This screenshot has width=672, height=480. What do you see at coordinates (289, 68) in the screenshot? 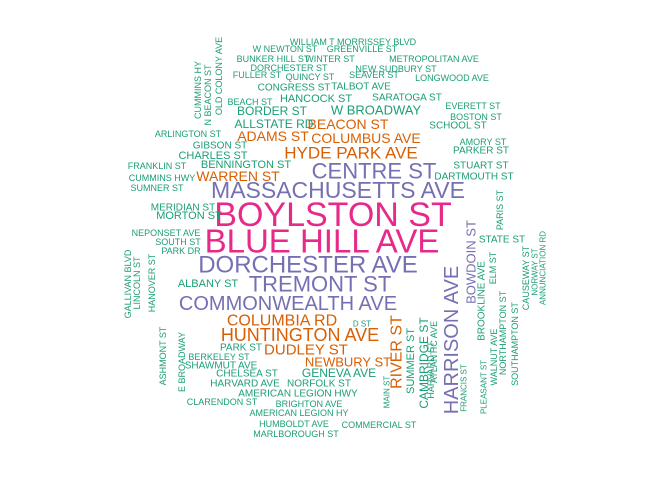
I see `word-dorchester-st: DORCHESTER ST` at bounding box center [289, 68].